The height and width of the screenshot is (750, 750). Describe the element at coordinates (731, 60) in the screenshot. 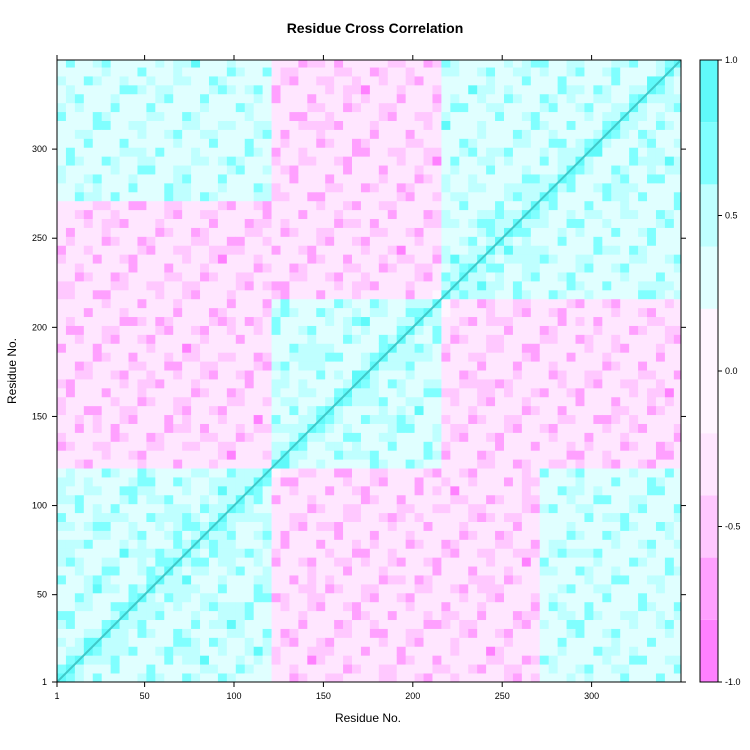

I see `colorbar-tick-label: 1.0` at that location.